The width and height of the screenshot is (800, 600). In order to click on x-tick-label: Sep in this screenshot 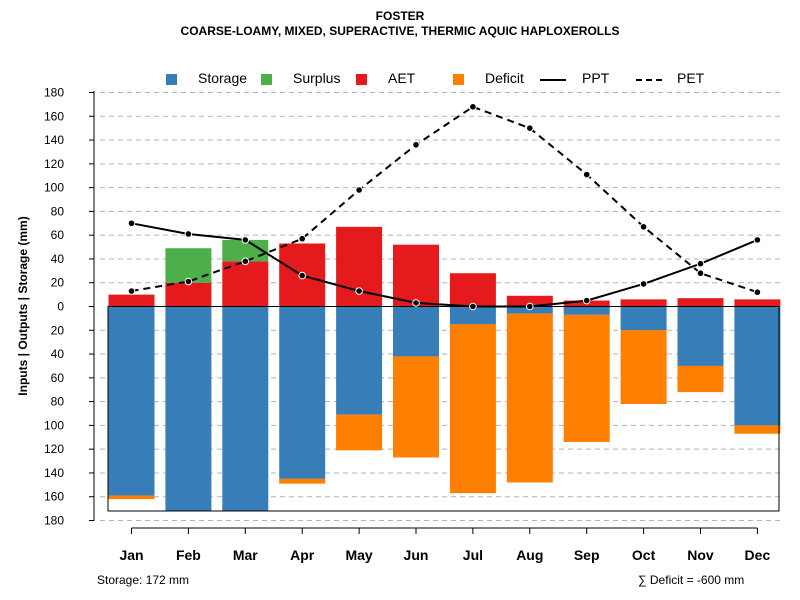, I will do `click(587, 555)`.